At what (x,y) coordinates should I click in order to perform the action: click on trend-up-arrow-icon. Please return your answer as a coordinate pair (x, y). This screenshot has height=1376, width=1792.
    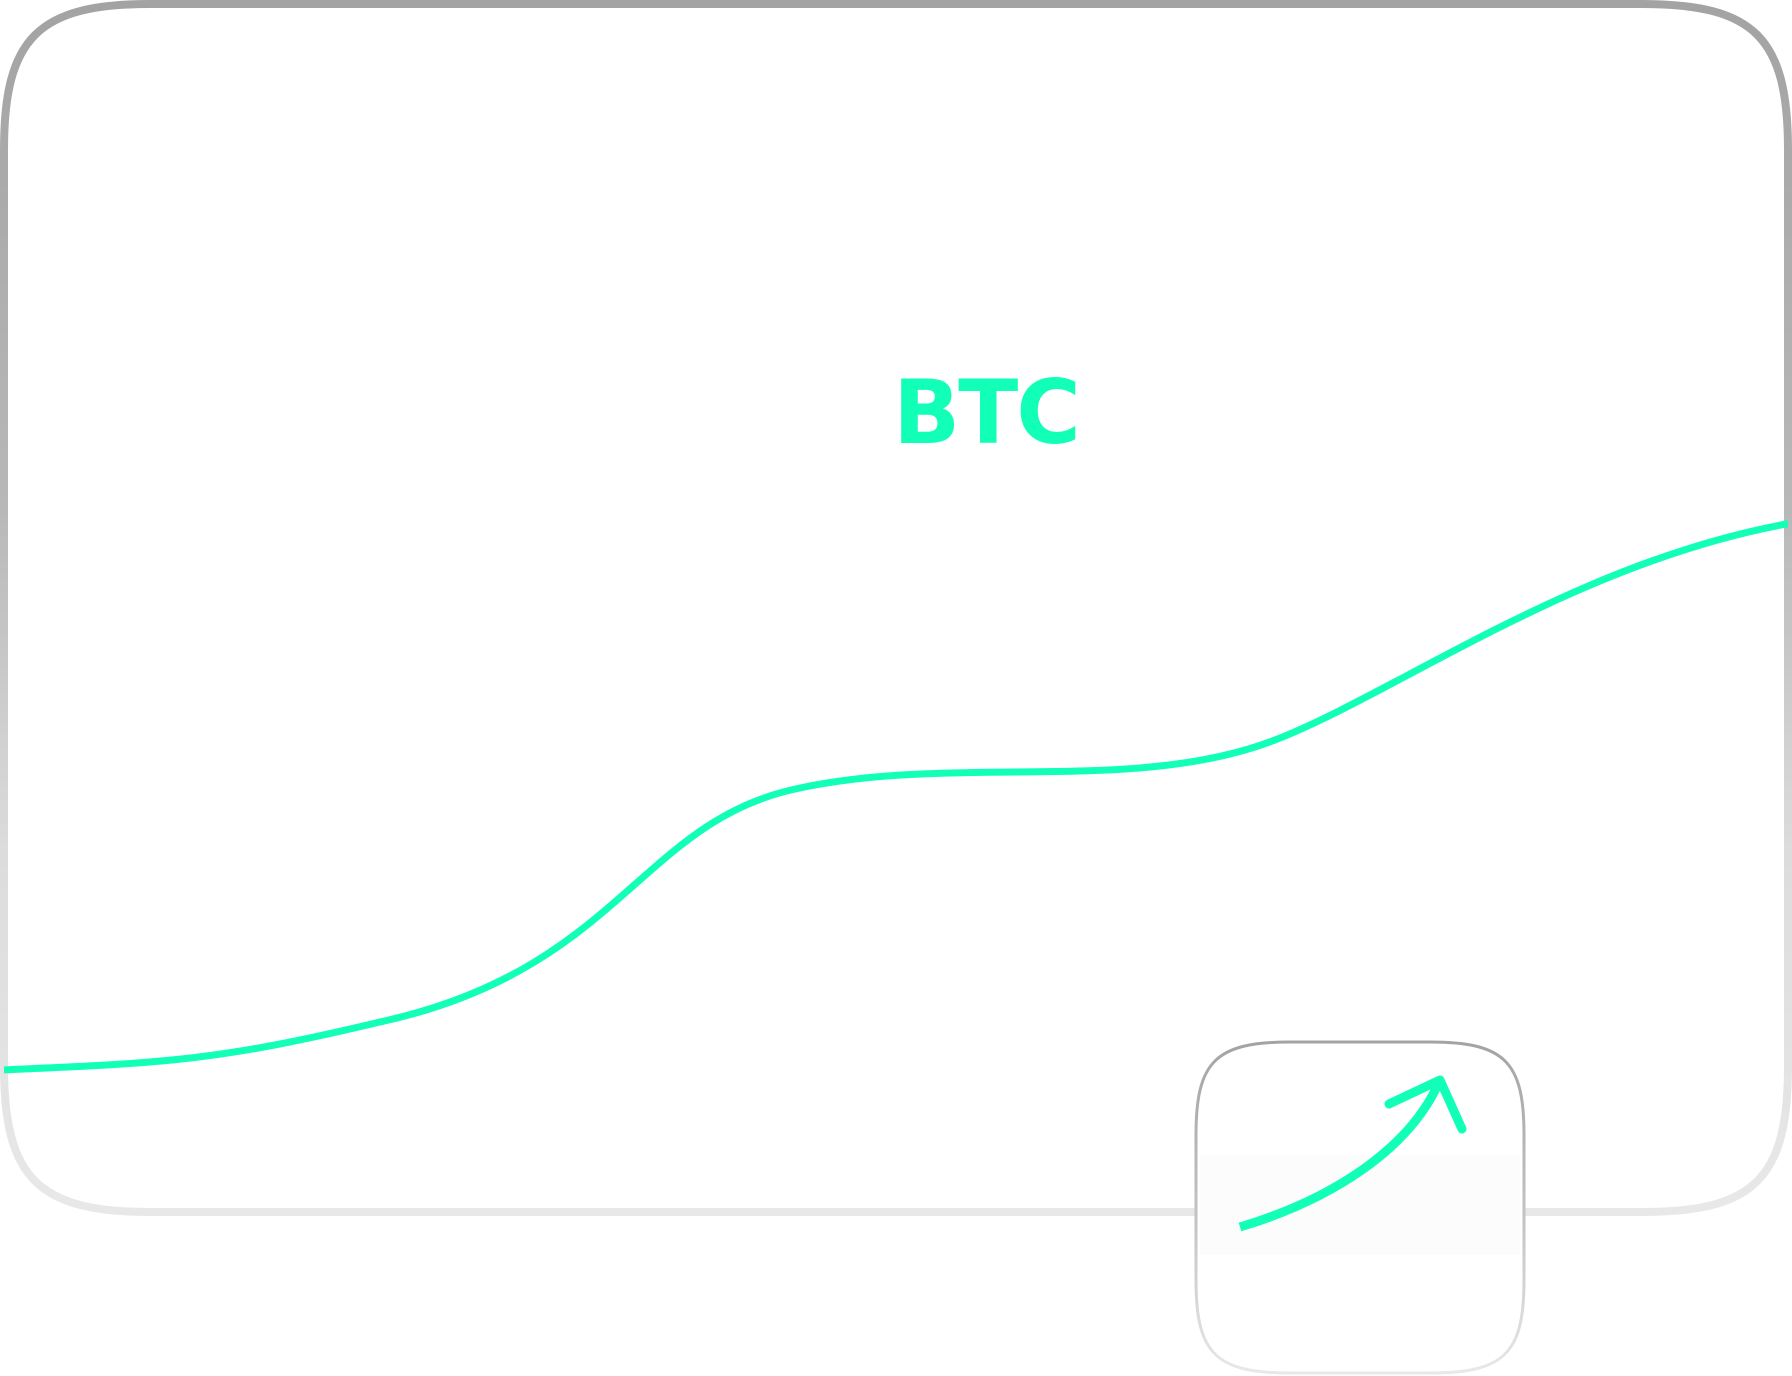
    Looking at the image, I should click on (1352, 1153).